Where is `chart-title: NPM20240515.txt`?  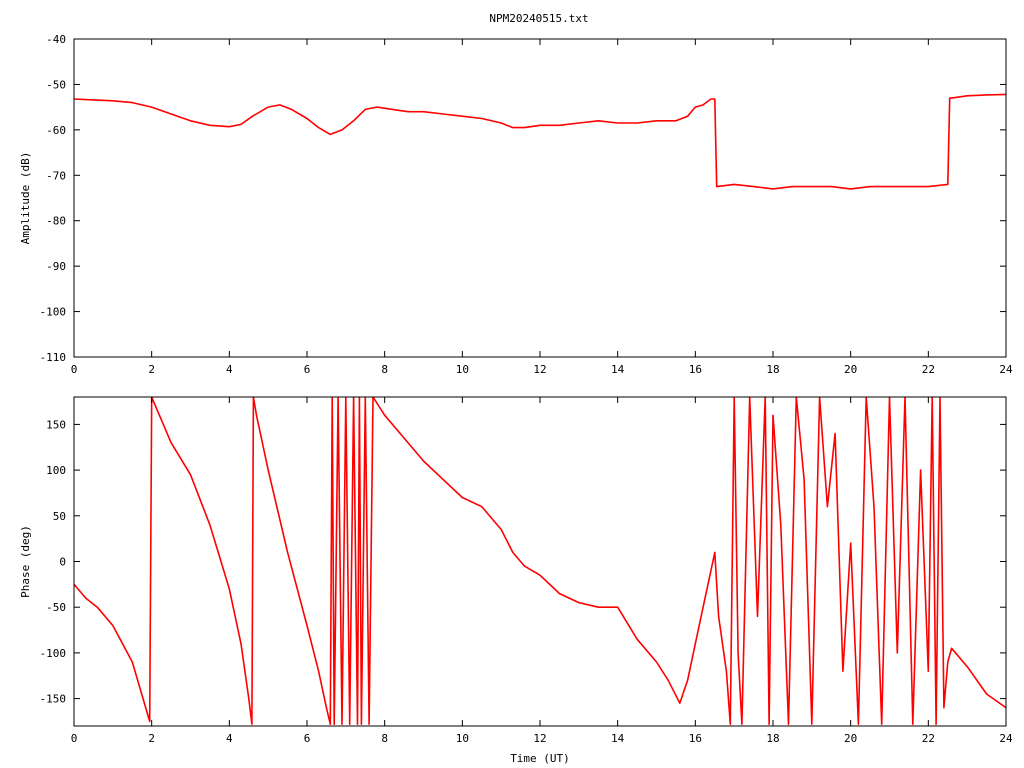
chart-title: NPM20240515.txt is located at coordinates (538, 18).